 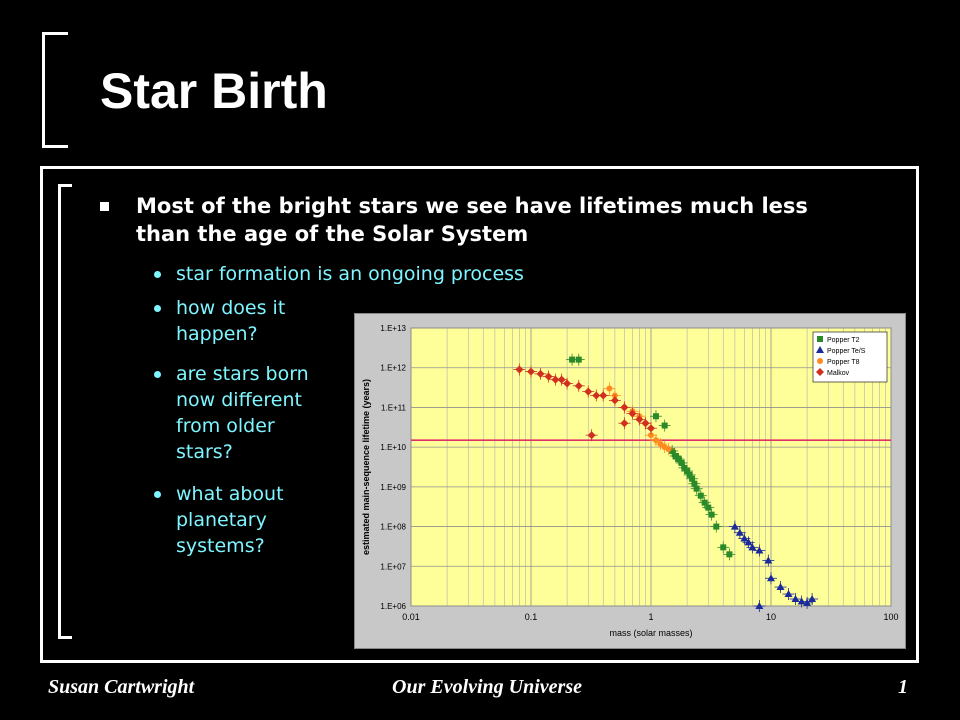 What do you see at coordinates (487, 687) in the screenshot?
I see `footer-course: Our Evolving Universe` at bounding box center [487, 687].